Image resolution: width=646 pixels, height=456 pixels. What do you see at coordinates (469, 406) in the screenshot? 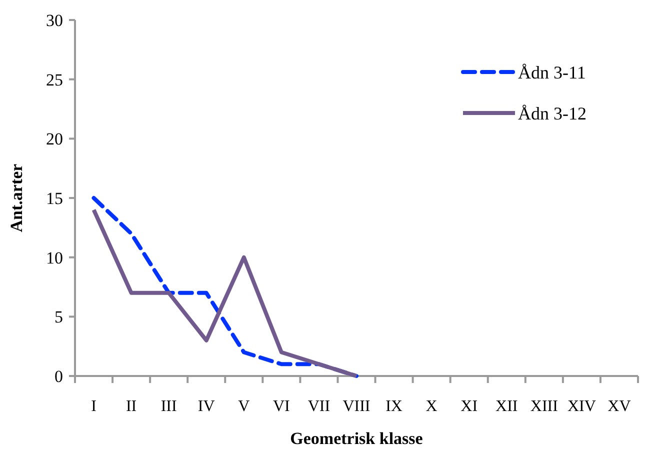
I see `x-tick-label: XI` at bounding box center [469, 406].